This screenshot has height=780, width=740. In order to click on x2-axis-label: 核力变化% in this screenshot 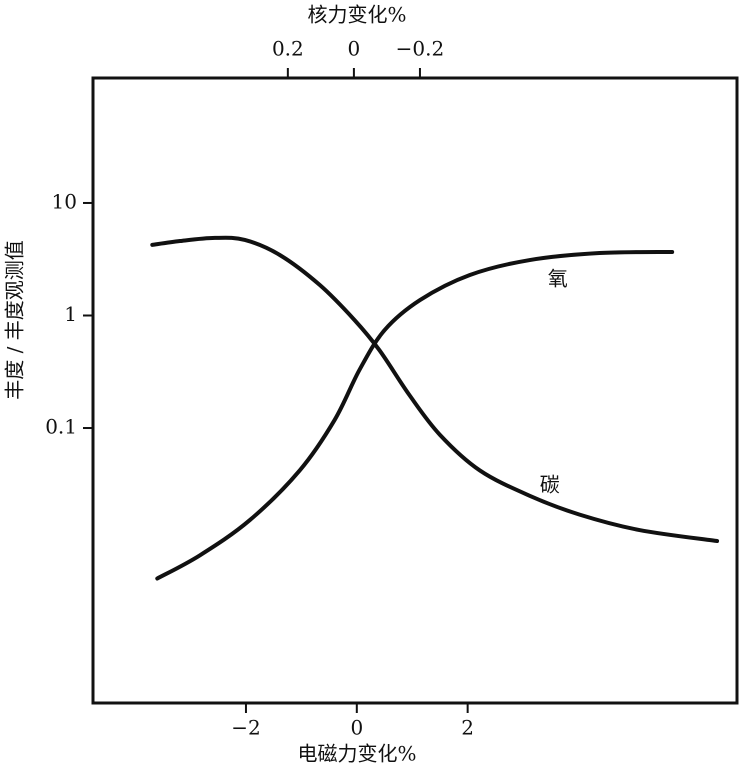, I will do `click(356, 15)`.